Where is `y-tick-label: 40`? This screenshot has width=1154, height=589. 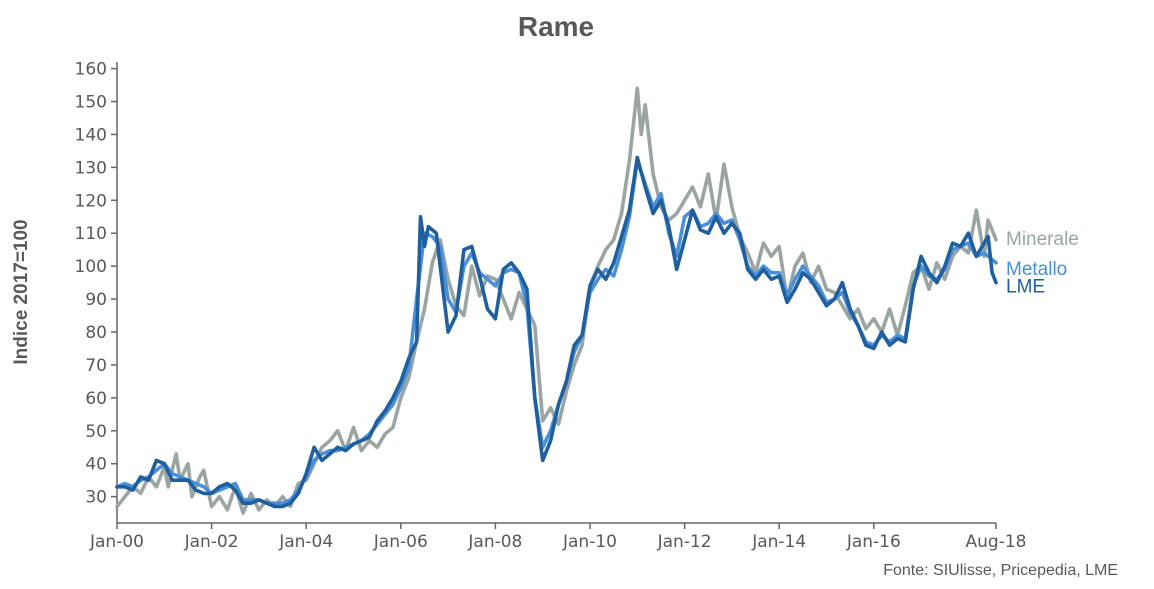
y-tick-label: 40 is located at coordinates (96, 465).